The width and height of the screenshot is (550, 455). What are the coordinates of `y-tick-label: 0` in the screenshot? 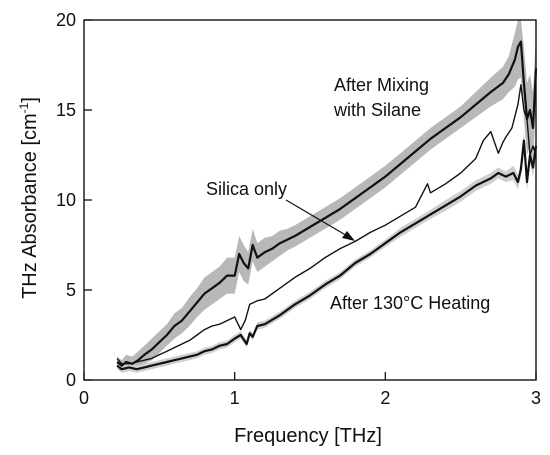 It's located at (71, 380).